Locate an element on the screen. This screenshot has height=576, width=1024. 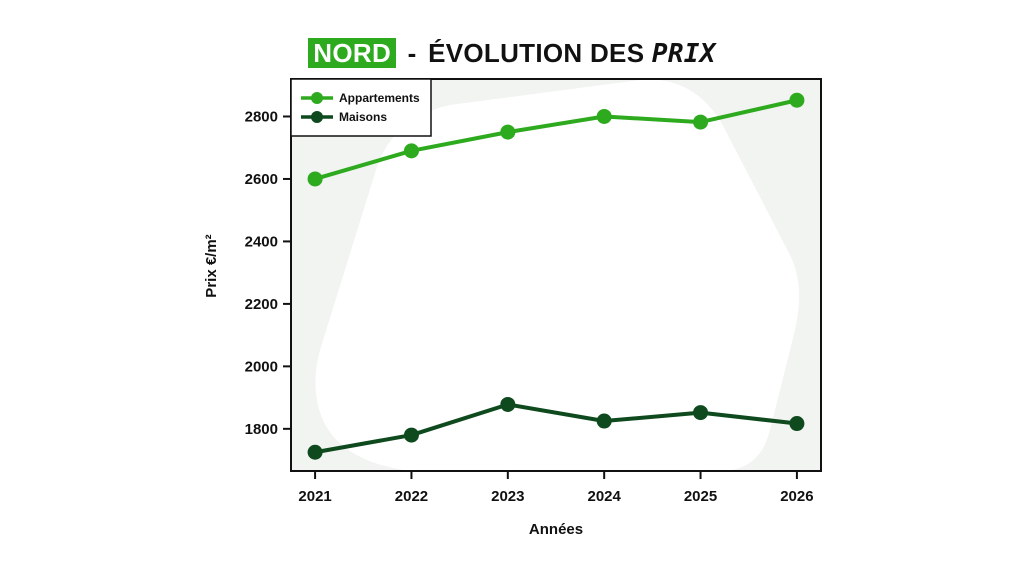
title-handwritten: PRIX is located at coordinates (683, 54).